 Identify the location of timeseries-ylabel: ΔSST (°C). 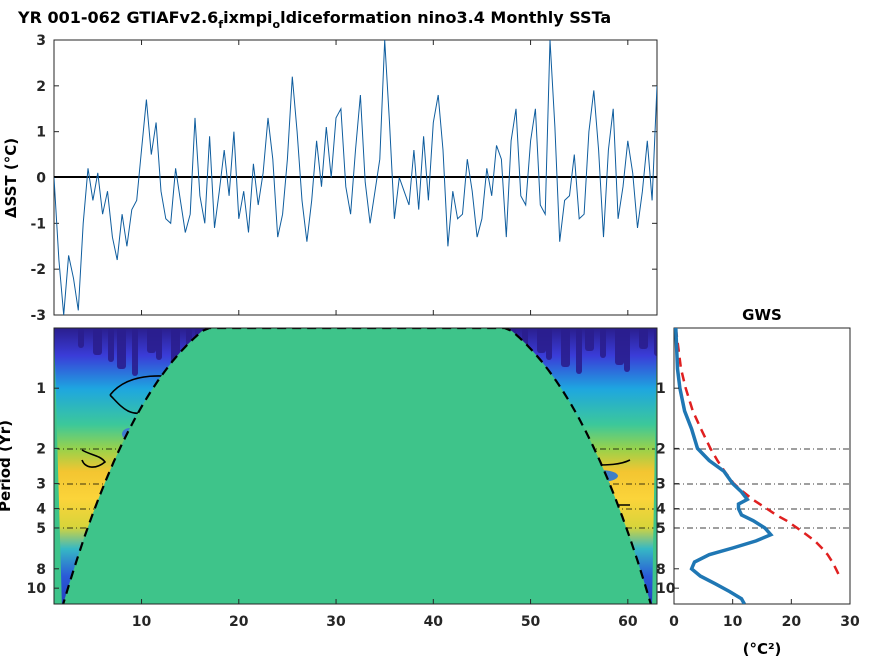
(11, 178).